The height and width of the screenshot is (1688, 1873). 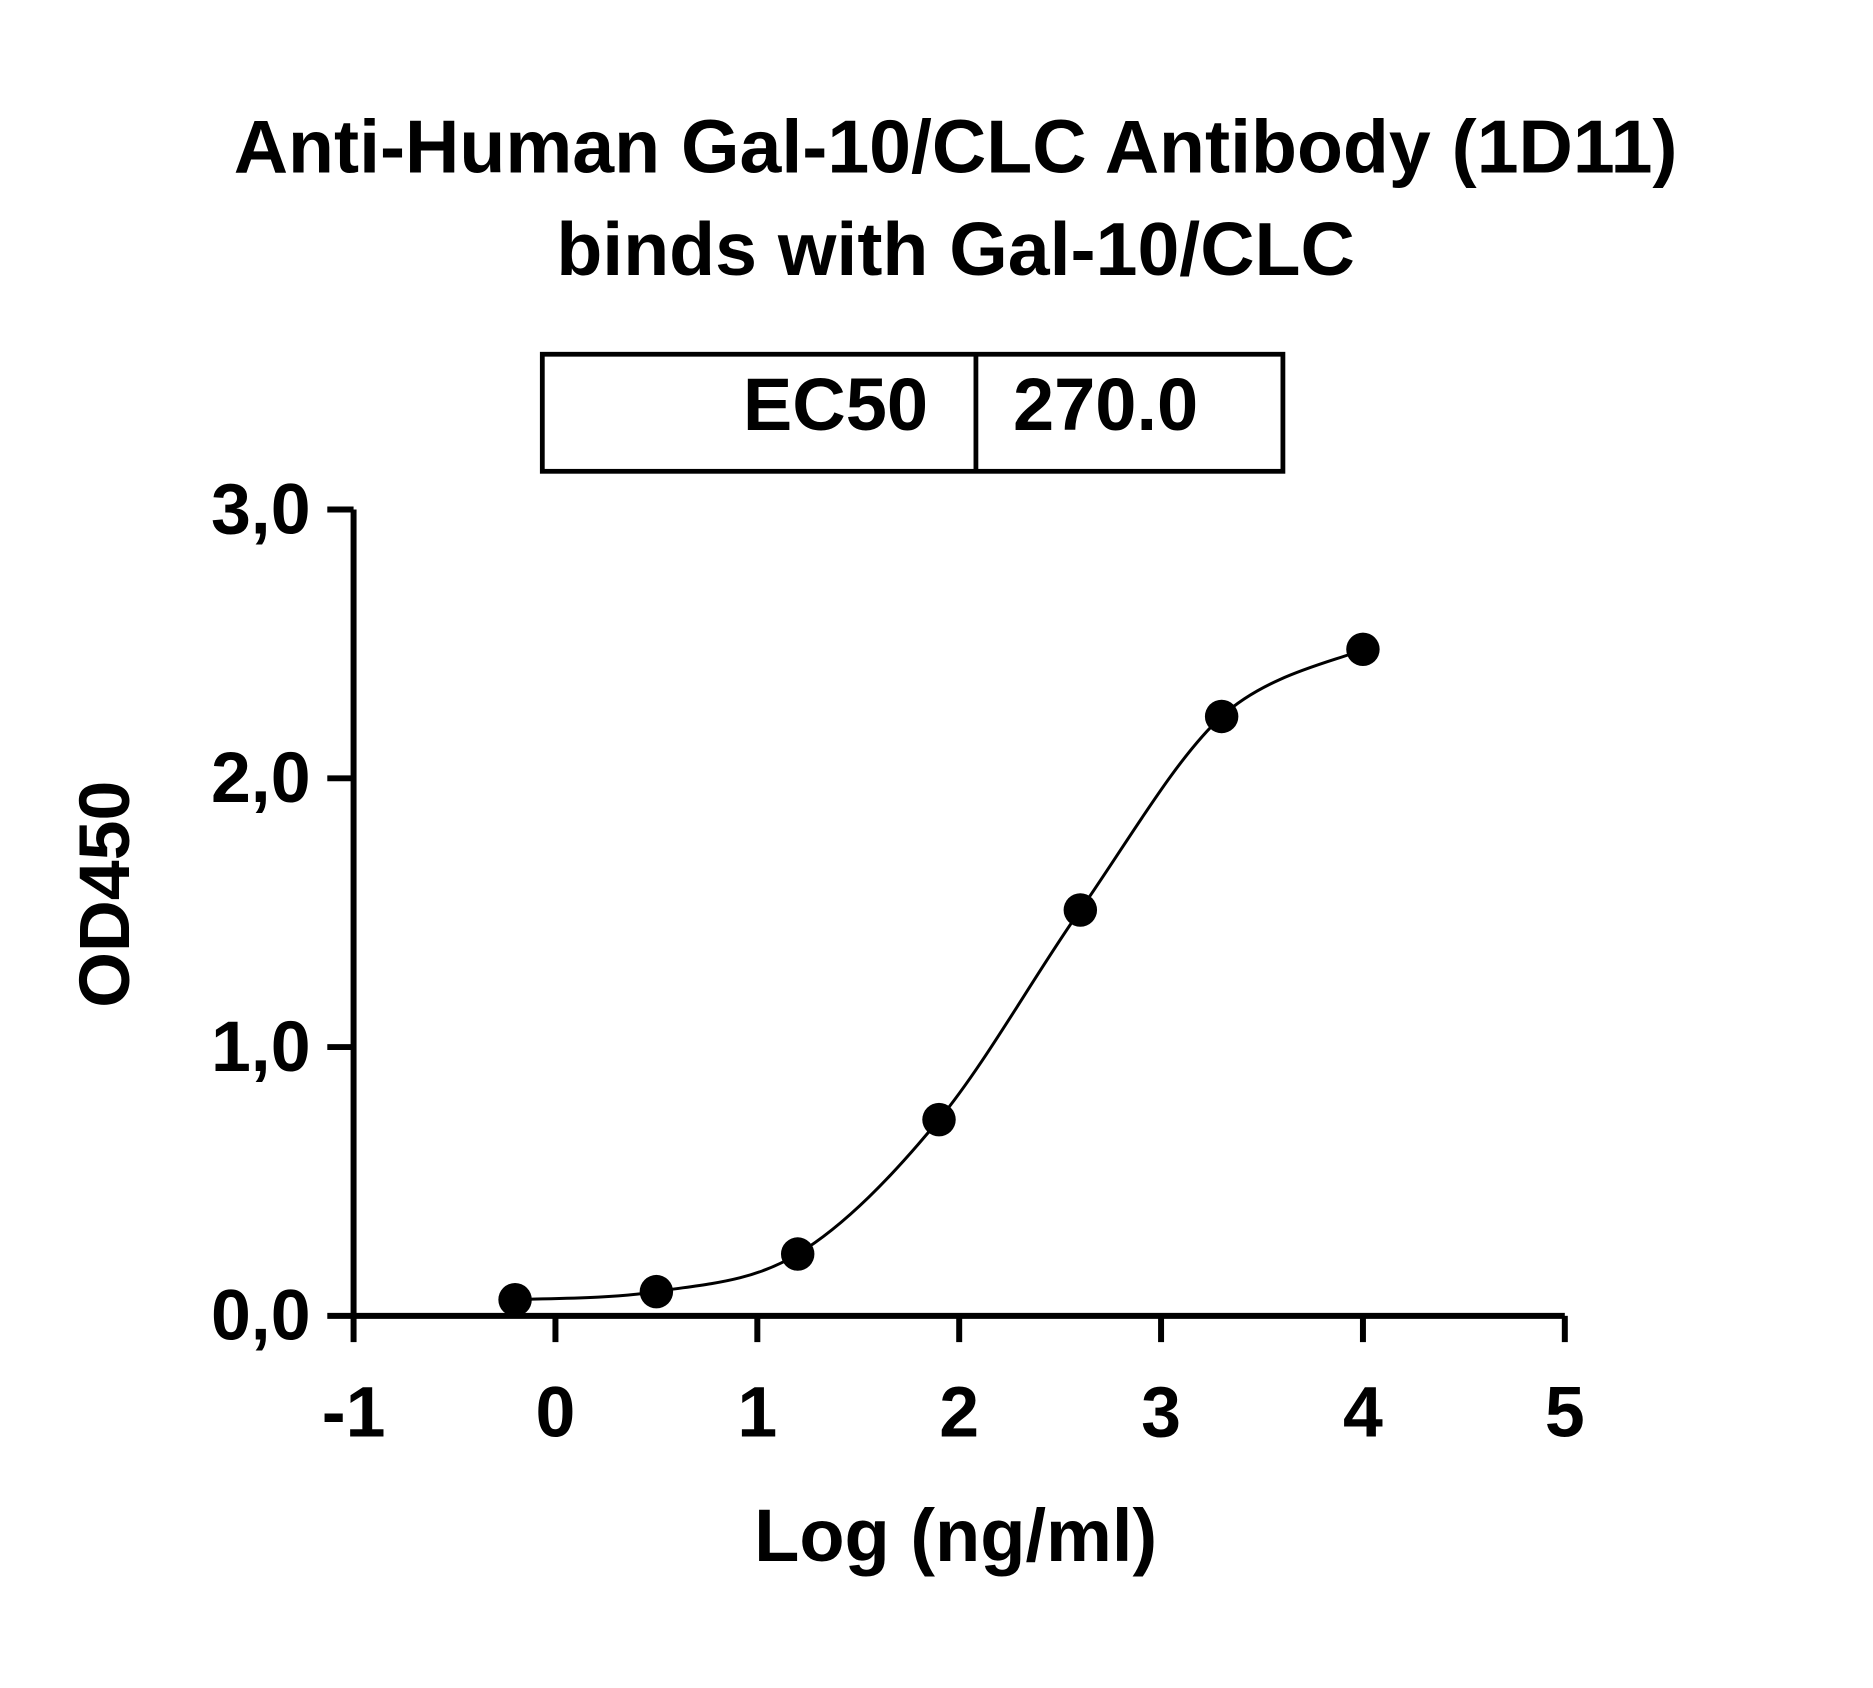 I want to click on ec50-value: 270.0, so click(x=1105, y=404).